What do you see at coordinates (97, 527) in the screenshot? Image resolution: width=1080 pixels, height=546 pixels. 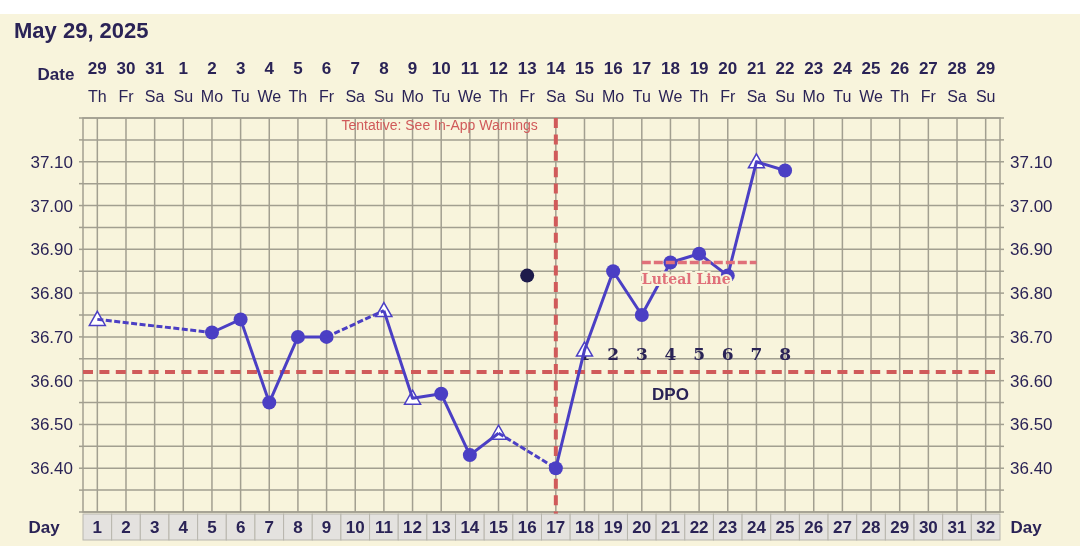 I see `x2-tick-label: 1` at bounding box center [97, 527].